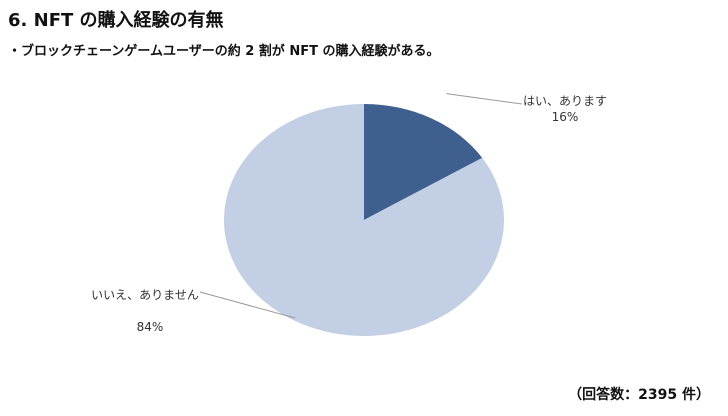 The image size is (728, 416). What do you see at coordinates (565, 117) in the screenshot?
I see `value-label: 16%` at bounding box center [565, 117].